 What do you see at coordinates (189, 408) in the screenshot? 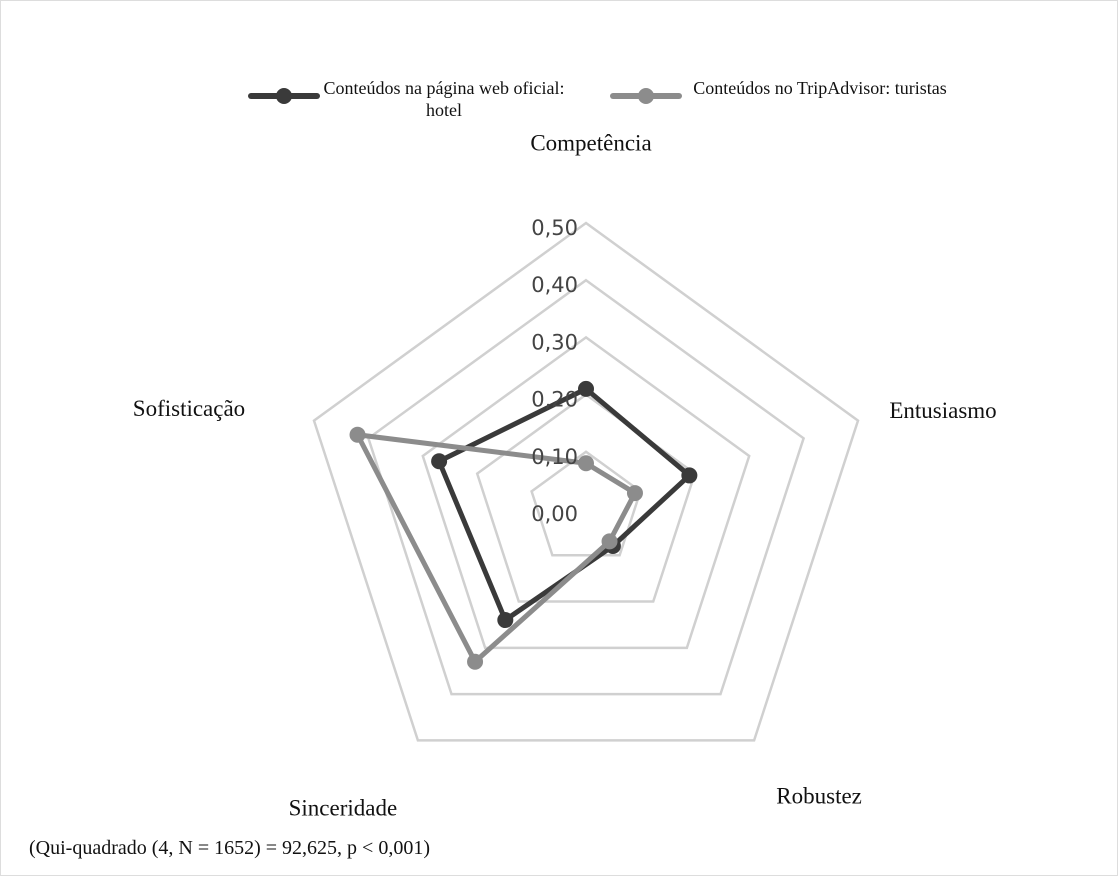
I see `category-label: Sofisticação` at bounding box center [189, 408].